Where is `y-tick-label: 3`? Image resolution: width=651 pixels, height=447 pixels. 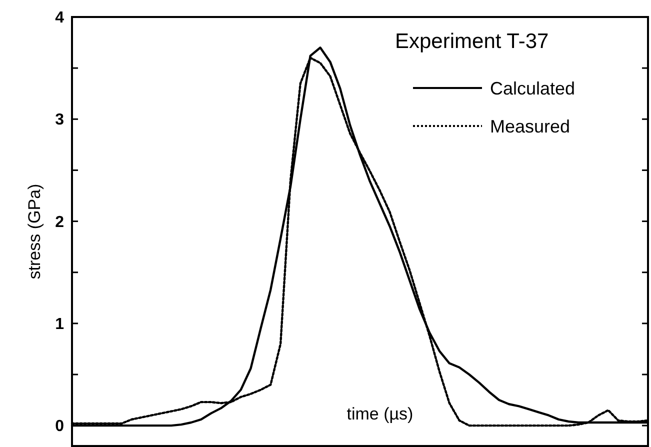 y-tick-label: 3 is located at coordinates (59, 120).